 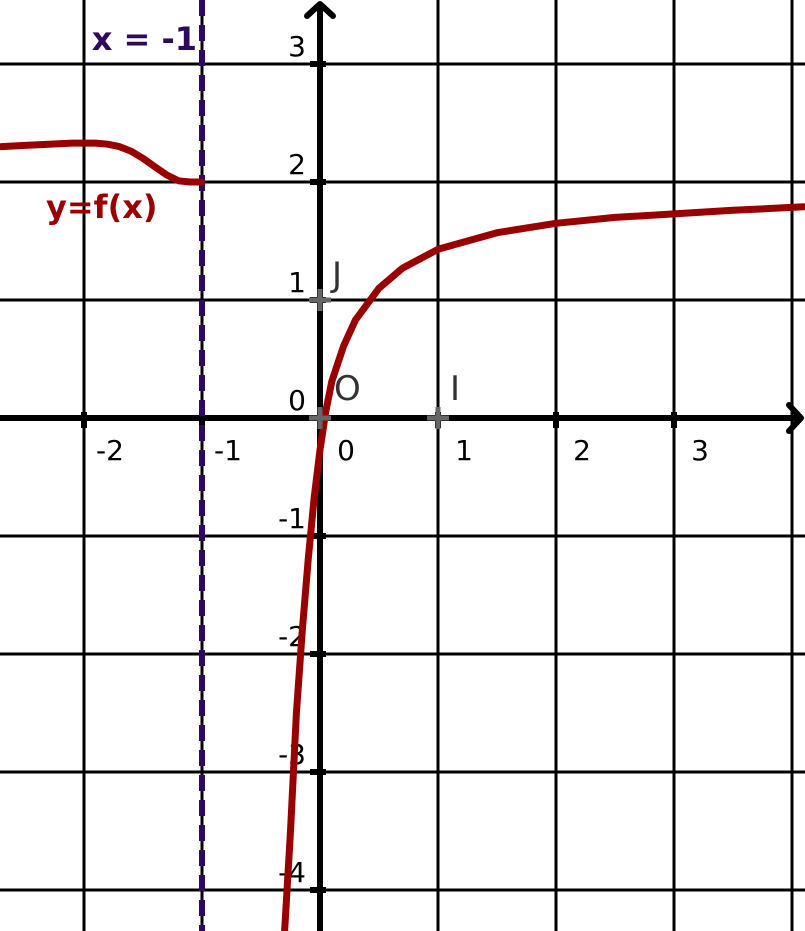 I want to click on x-tick-label: 1, so click(x=464, y=450).